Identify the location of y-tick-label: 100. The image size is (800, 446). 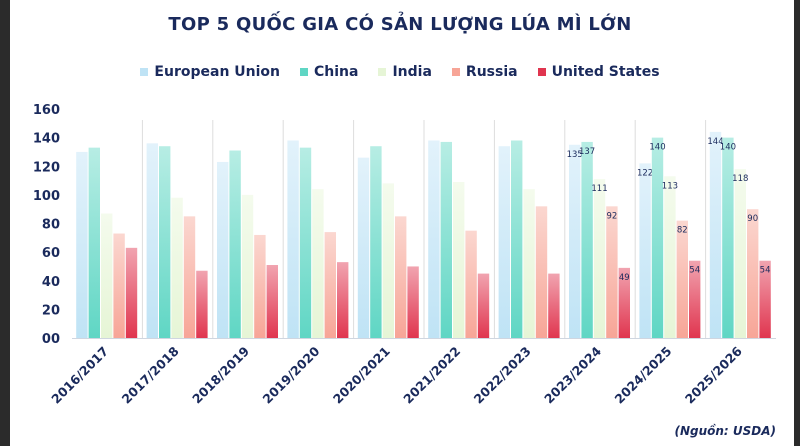
(46, 196).